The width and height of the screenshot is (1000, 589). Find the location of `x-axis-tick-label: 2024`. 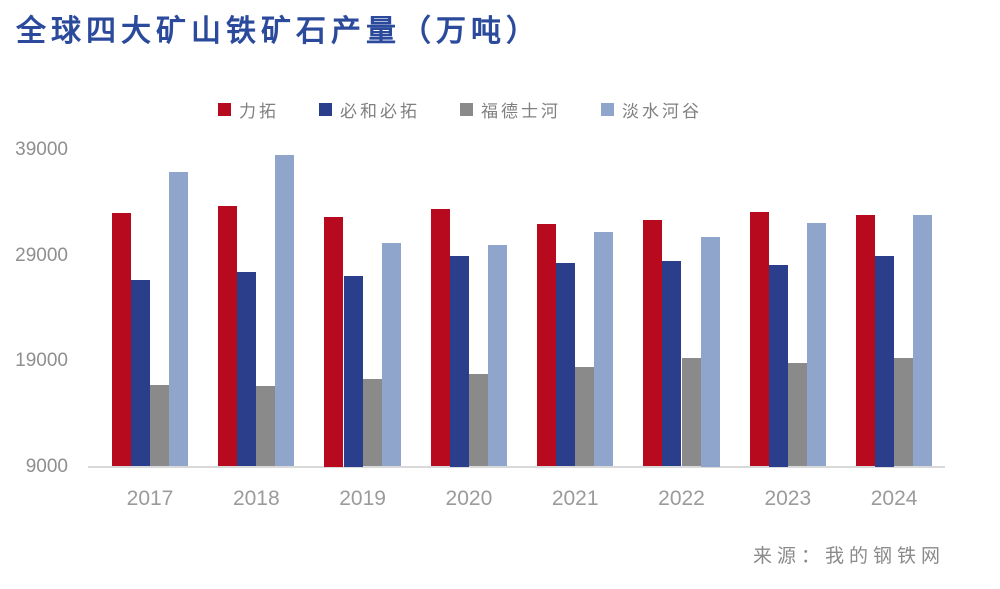

x-axis-tick-label: 2024 is located at coordinates (894, 498).